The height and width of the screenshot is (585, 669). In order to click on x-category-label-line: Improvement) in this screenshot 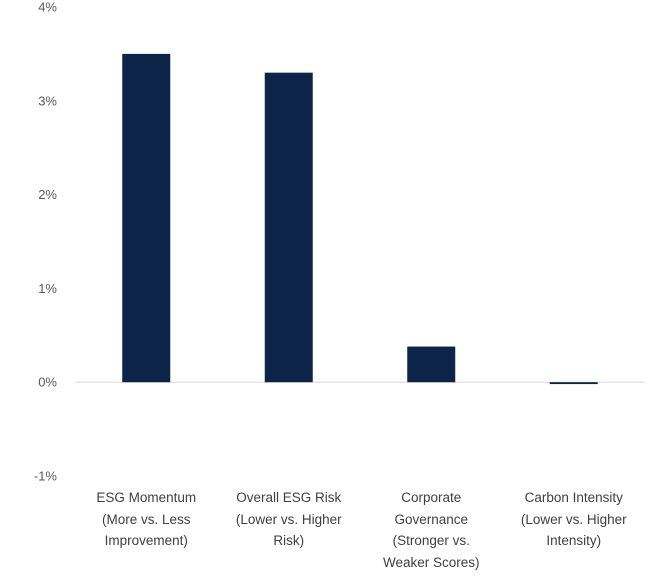, I will do `click(146, 540)`.